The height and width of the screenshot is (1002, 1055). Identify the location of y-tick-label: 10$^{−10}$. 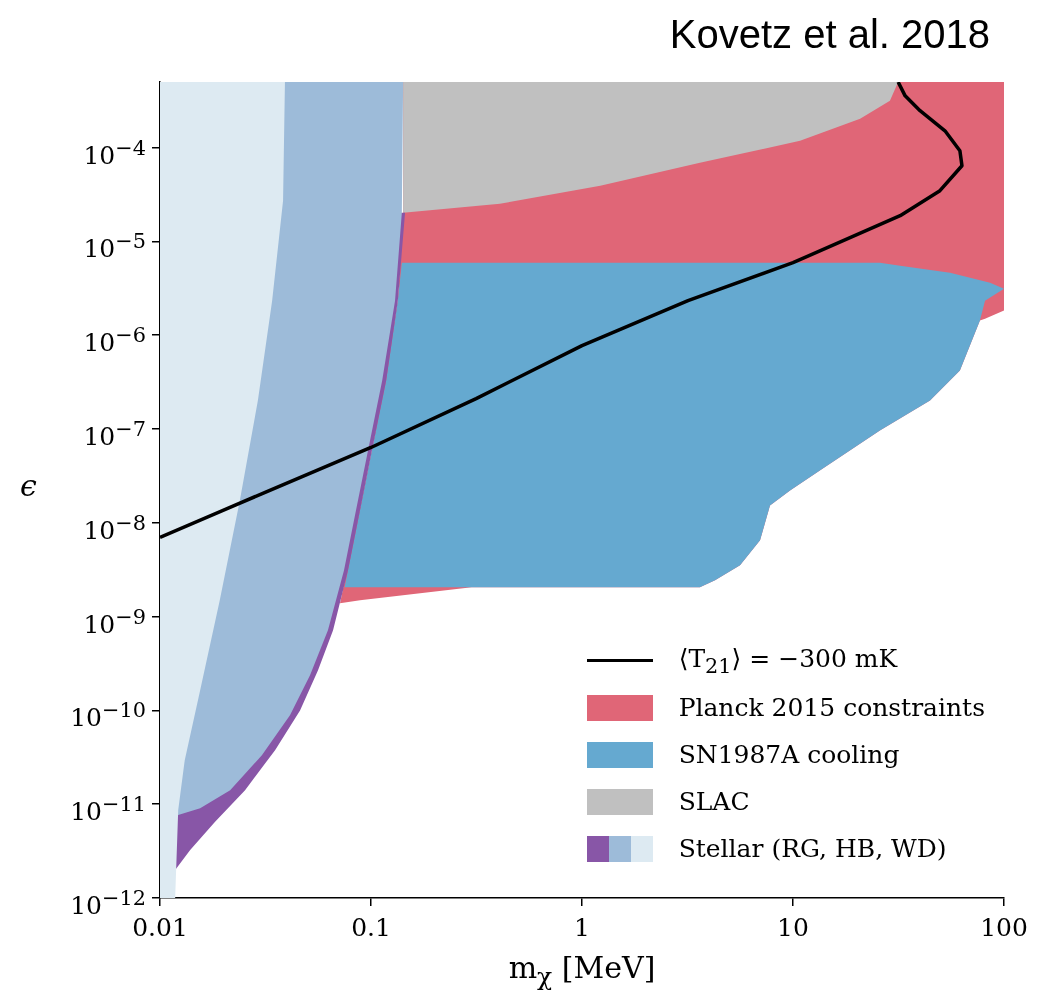
(108, 715).